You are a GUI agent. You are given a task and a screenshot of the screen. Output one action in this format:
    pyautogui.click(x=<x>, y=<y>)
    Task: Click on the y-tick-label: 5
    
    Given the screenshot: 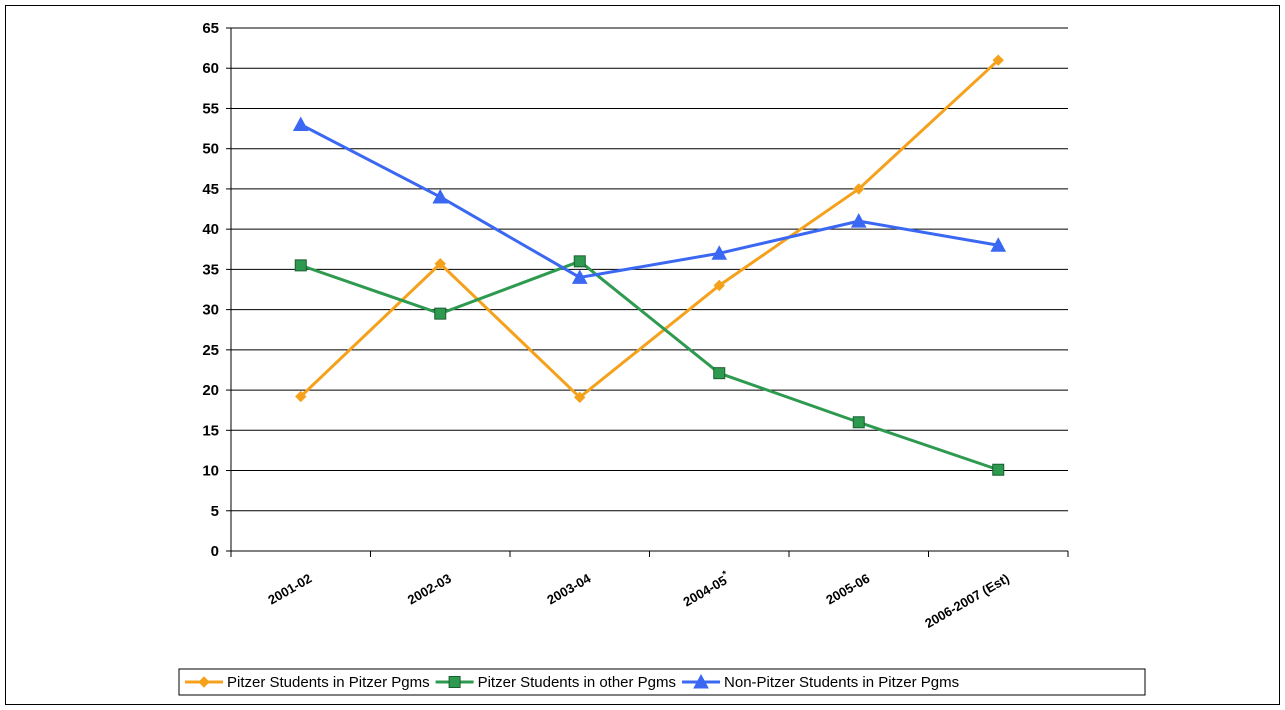 What is the action you would take?
    pyautogui.click(x=215, y=511)
    